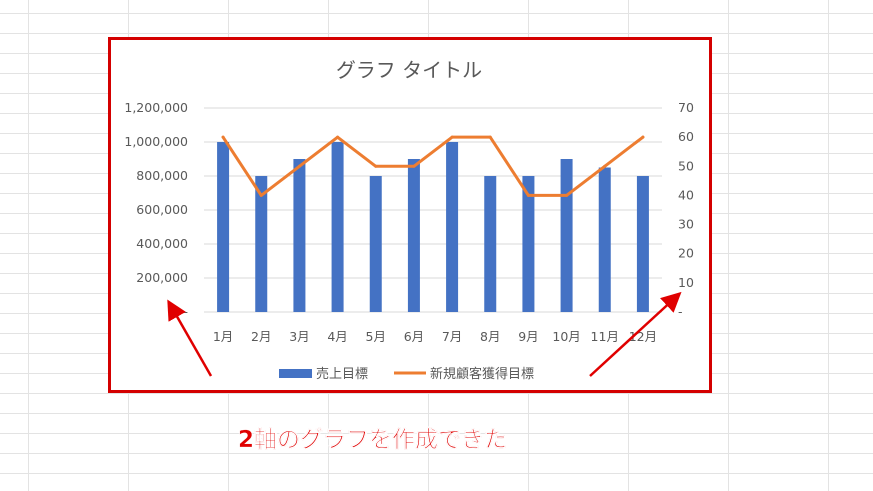 This screenshot has width=873, height=491. Describe the element at coordinates (162, 277) in the screenshot. I see `left-tick-label: 200,000` at that location.